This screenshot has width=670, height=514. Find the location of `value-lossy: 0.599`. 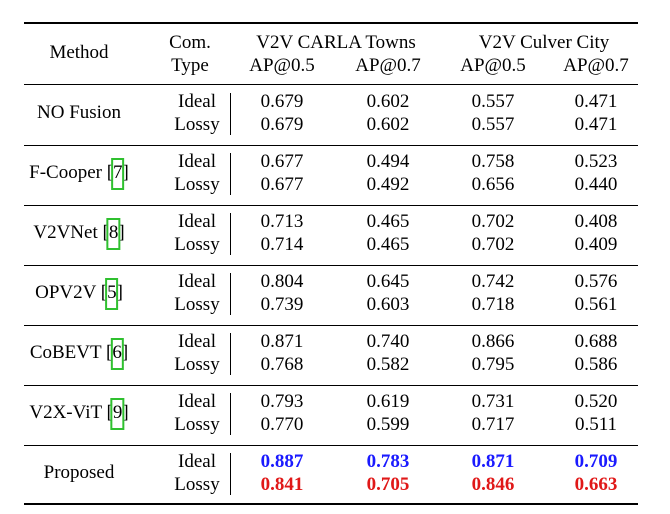

value-lossy: 0.599 is located at coordinates (388, 424).